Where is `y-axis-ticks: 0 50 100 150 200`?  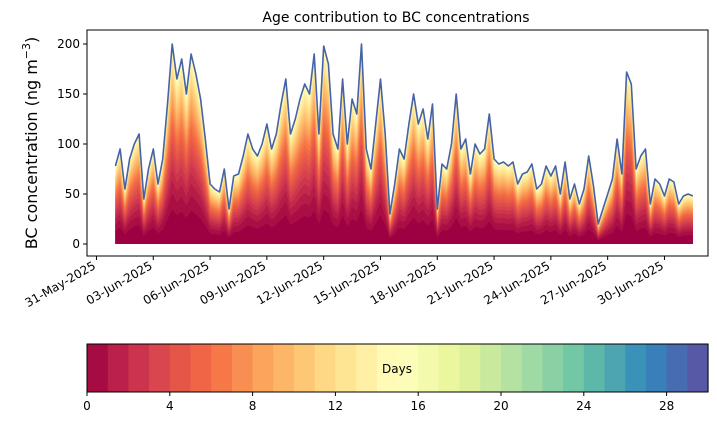
y-axis-ticks: 0 50 100 150 200 is located at coordinates (72, 144).